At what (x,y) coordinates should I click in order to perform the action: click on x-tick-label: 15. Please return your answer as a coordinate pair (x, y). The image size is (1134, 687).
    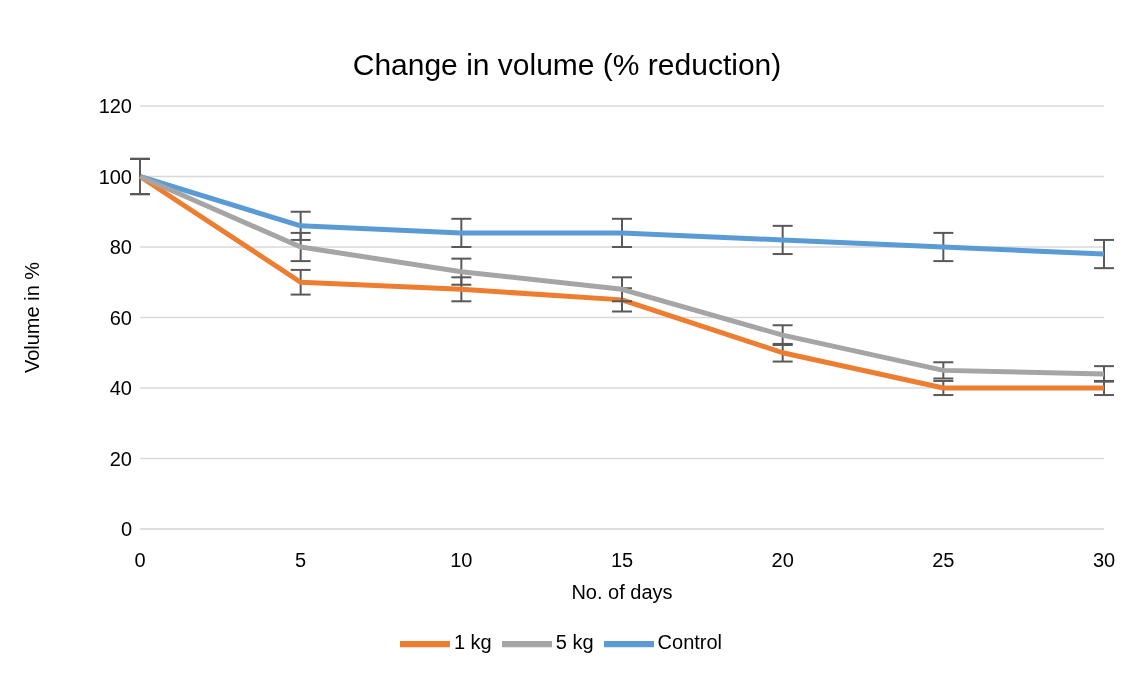
    Looking at the image, I should click on (622, 560).